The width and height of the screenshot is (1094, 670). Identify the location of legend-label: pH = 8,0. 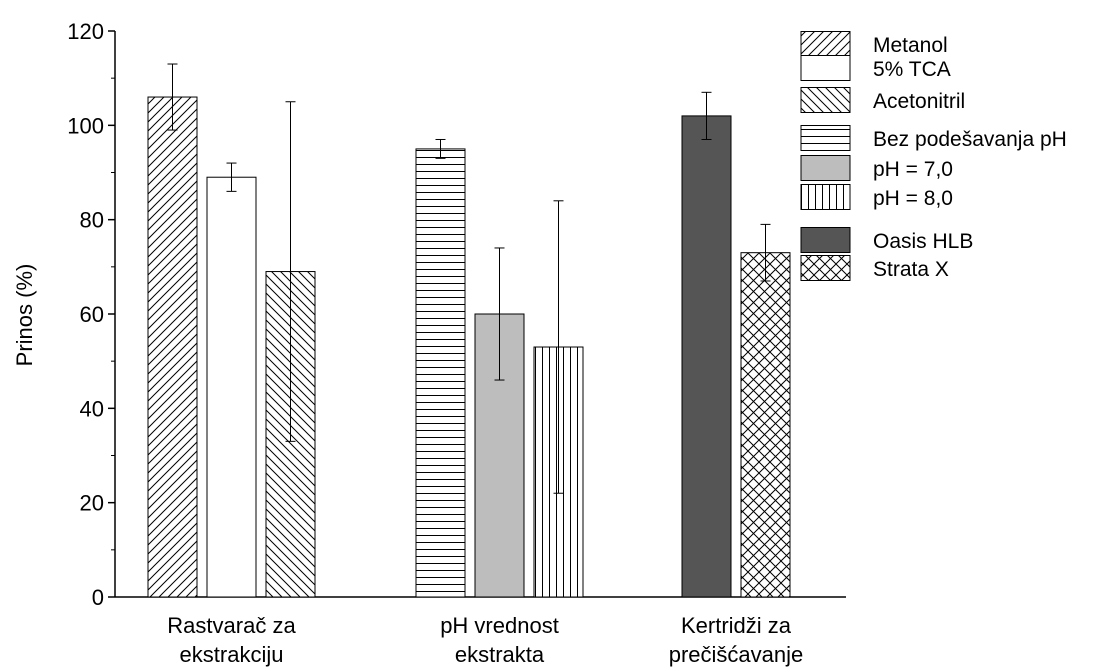
(913, 198).